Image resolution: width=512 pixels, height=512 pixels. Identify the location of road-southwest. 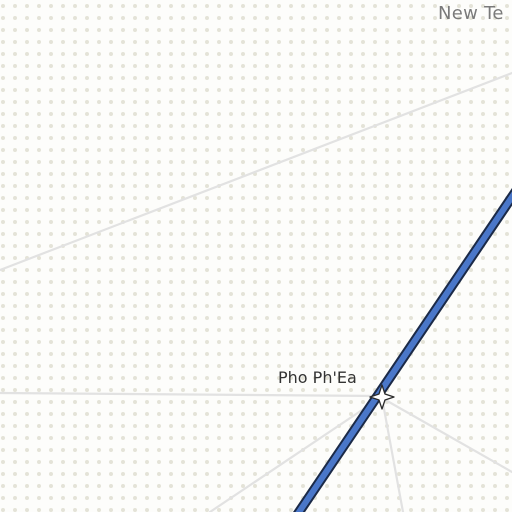
(295, 454).